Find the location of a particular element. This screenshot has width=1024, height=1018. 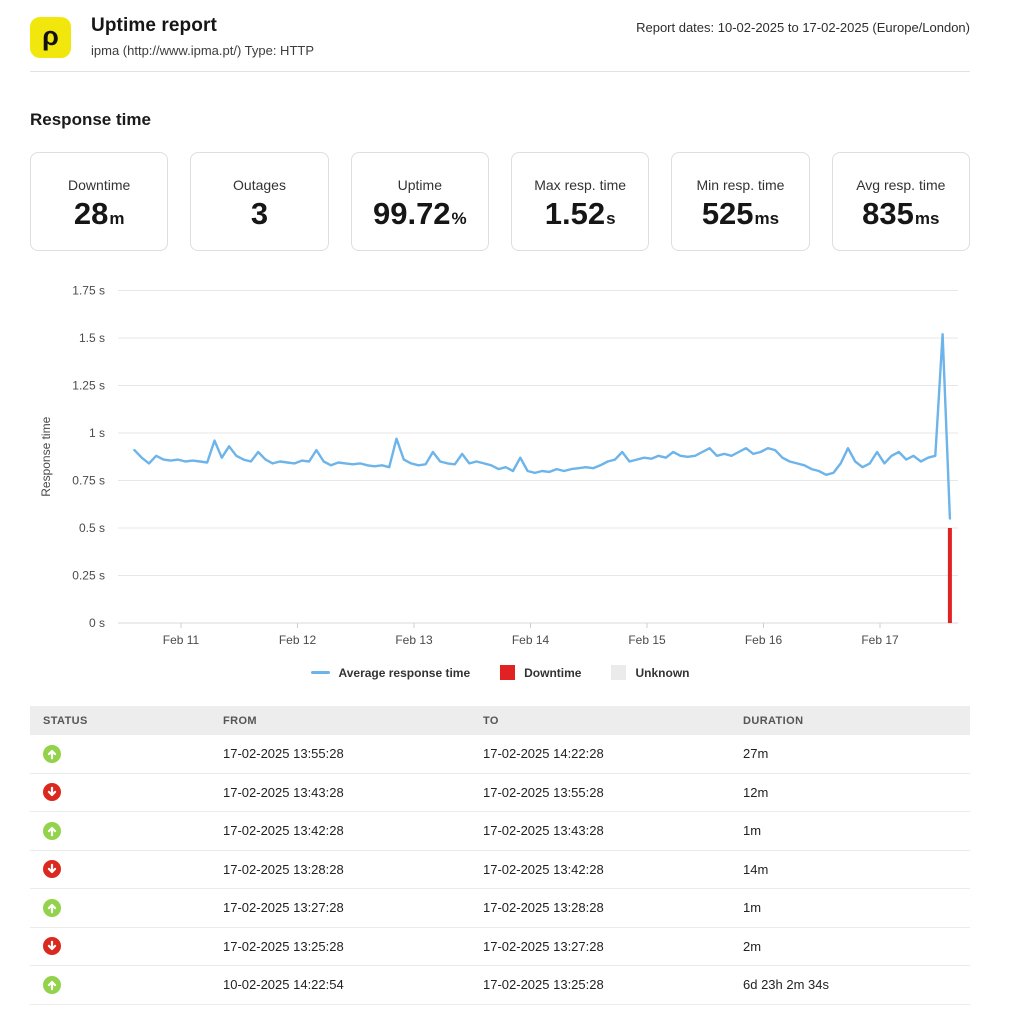

cell-from: 17-02-2025 13:43:28 is located at coordinates (283, 792).